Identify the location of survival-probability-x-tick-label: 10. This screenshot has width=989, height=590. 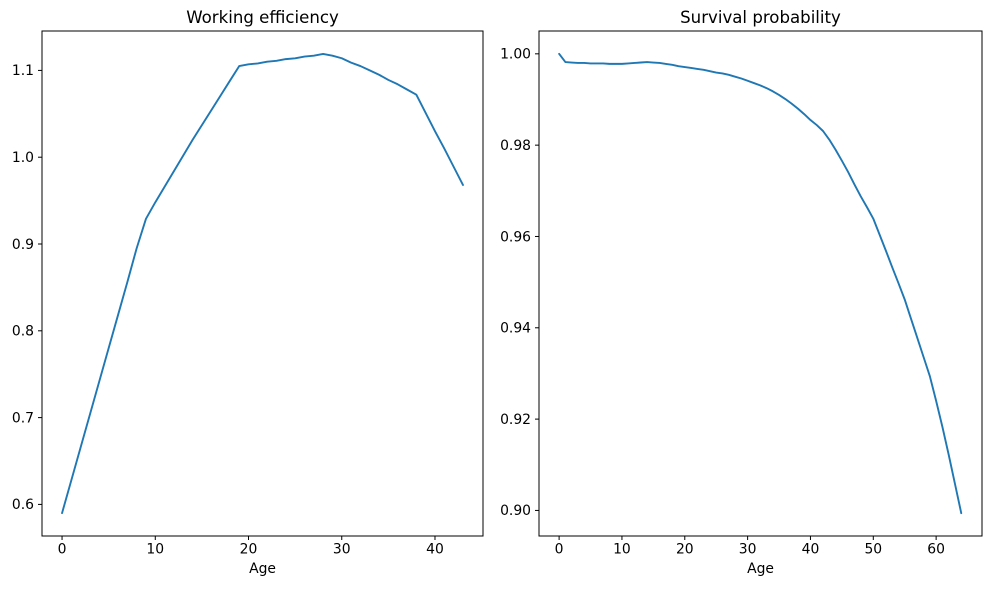
(622, 550).